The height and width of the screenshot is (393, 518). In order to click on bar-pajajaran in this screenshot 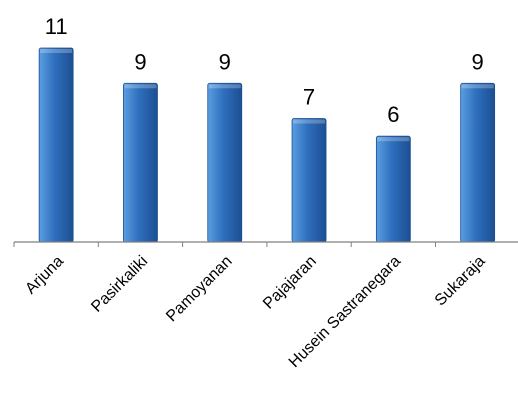, I will do `click(309, 180)`.